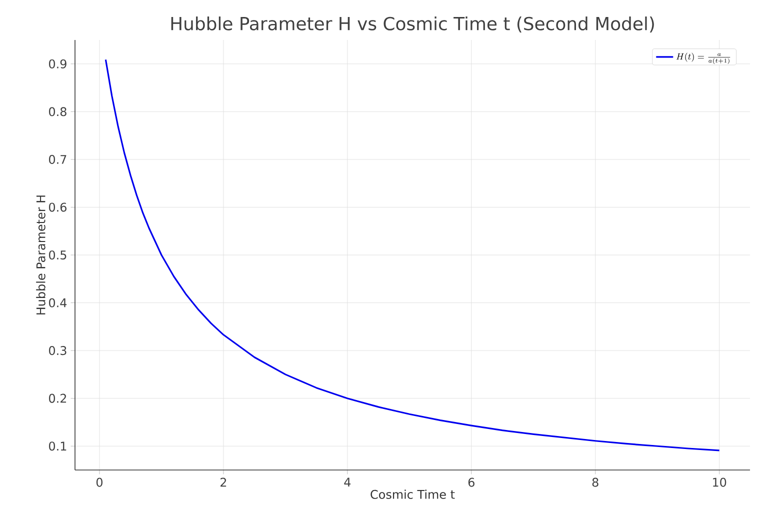  What do you see at coordinates (57, 63) in the screenshot?
I see `y-tick-label: 0.9` at bounding box center [57, 63].